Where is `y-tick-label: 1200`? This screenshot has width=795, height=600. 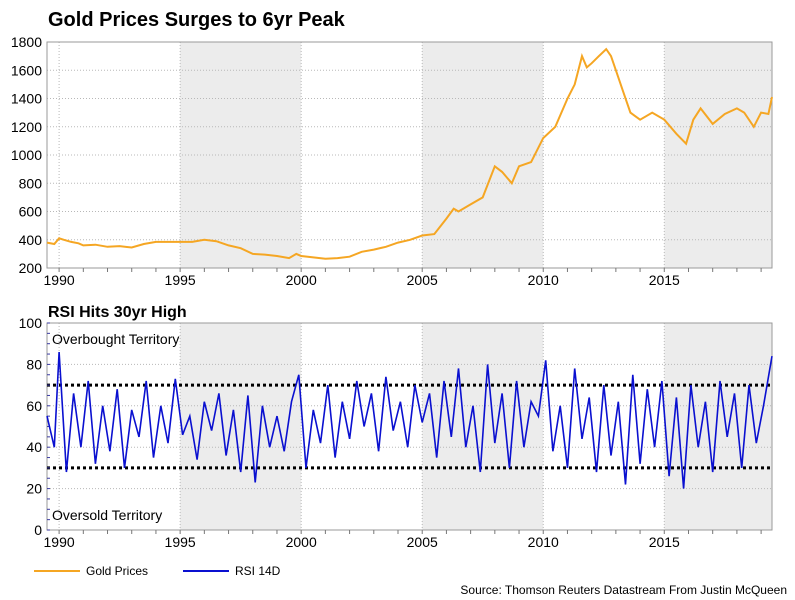 y-tick-label: 1200 is located at coordinates (26, 127).